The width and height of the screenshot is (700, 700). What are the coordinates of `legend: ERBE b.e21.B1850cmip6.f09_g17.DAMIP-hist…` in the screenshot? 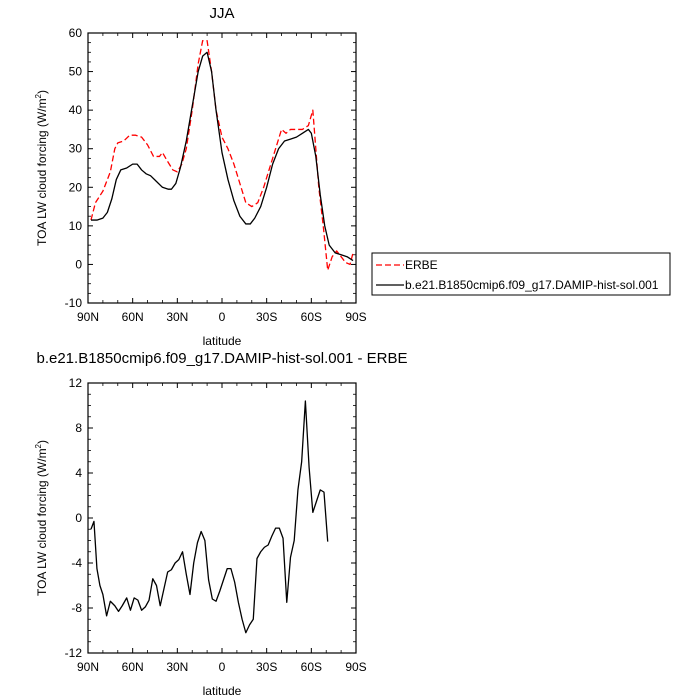 It's located at (521, 274).